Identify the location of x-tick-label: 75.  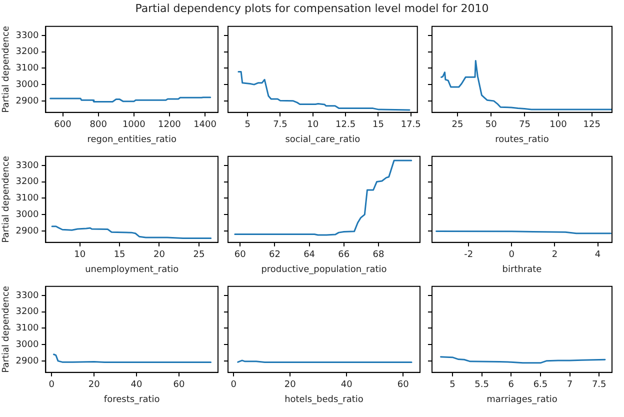
(524, 125).